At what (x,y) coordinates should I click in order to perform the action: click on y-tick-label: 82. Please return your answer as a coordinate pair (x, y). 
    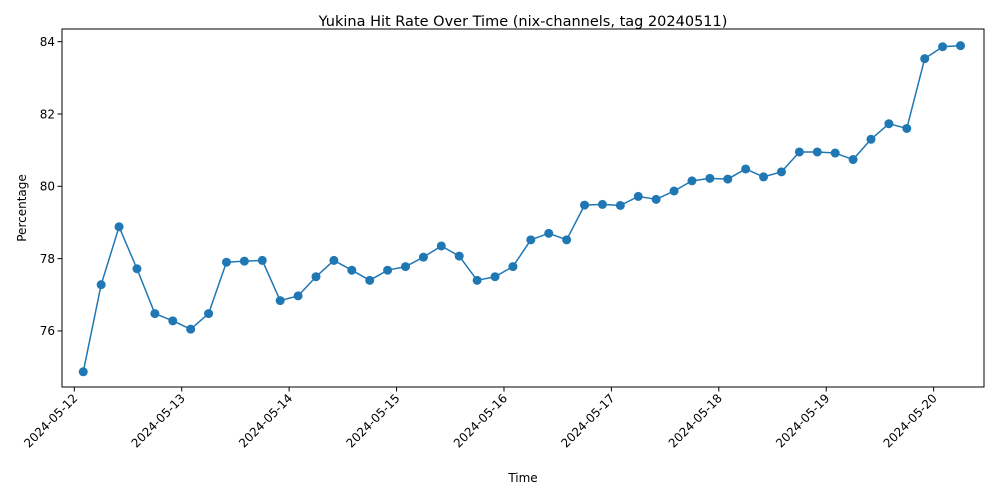
    Looking at the image, I should click on (47, 114).